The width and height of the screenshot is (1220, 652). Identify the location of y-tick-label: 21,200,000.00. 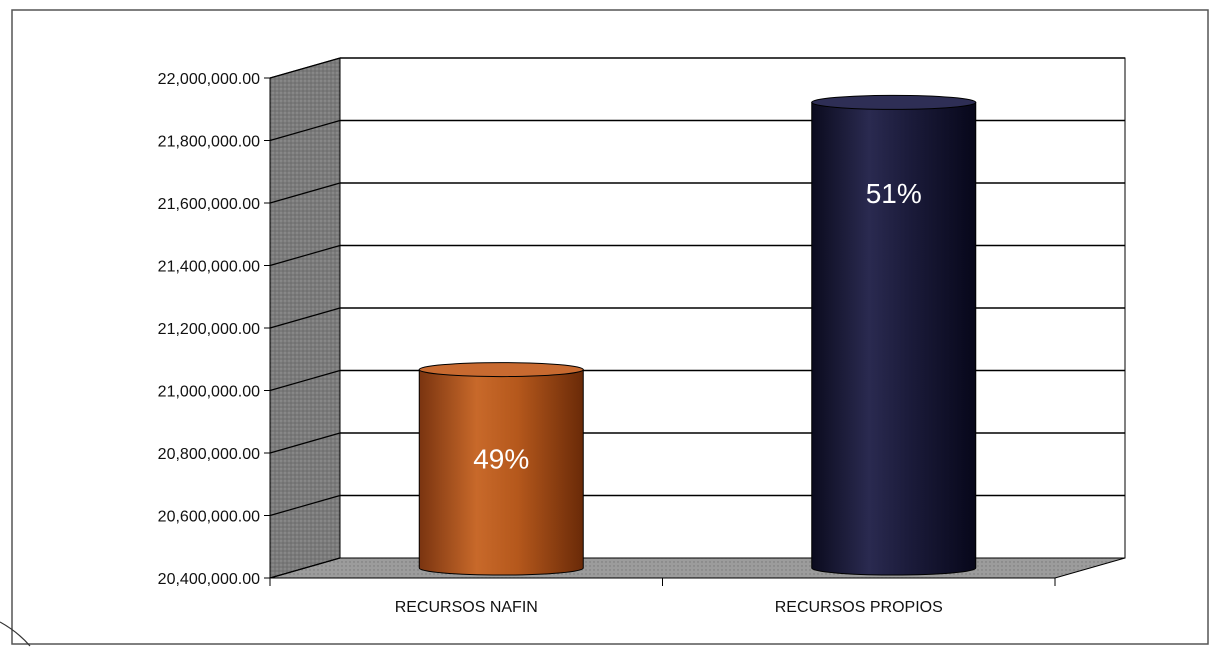
(209, 329).